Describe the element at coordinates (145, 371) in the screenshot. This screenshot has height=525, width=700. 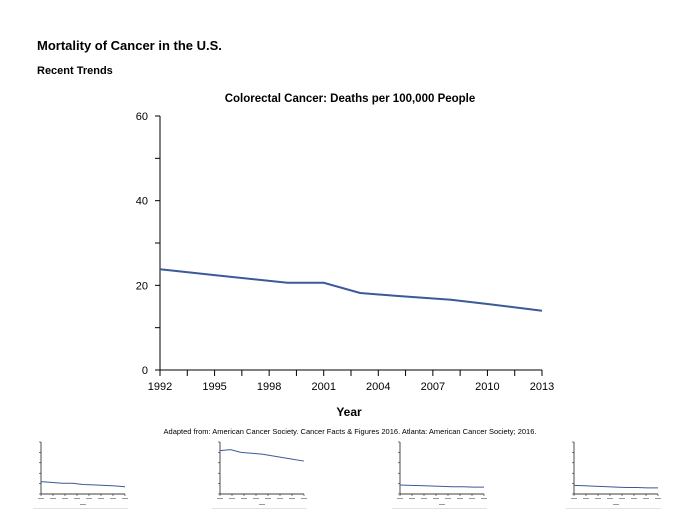
I see `y-tick-label: 0` at that location.